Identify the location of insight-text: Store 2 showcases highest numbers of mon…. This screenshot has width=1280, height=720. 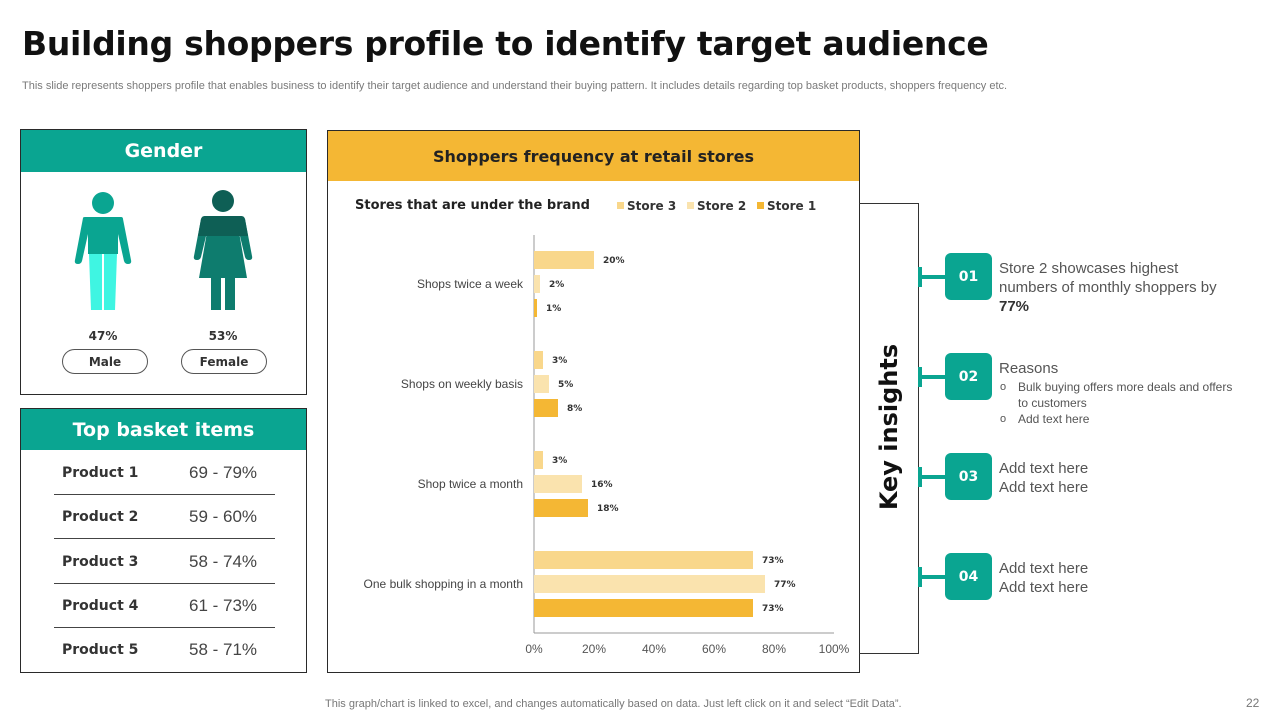
(1108, 287).